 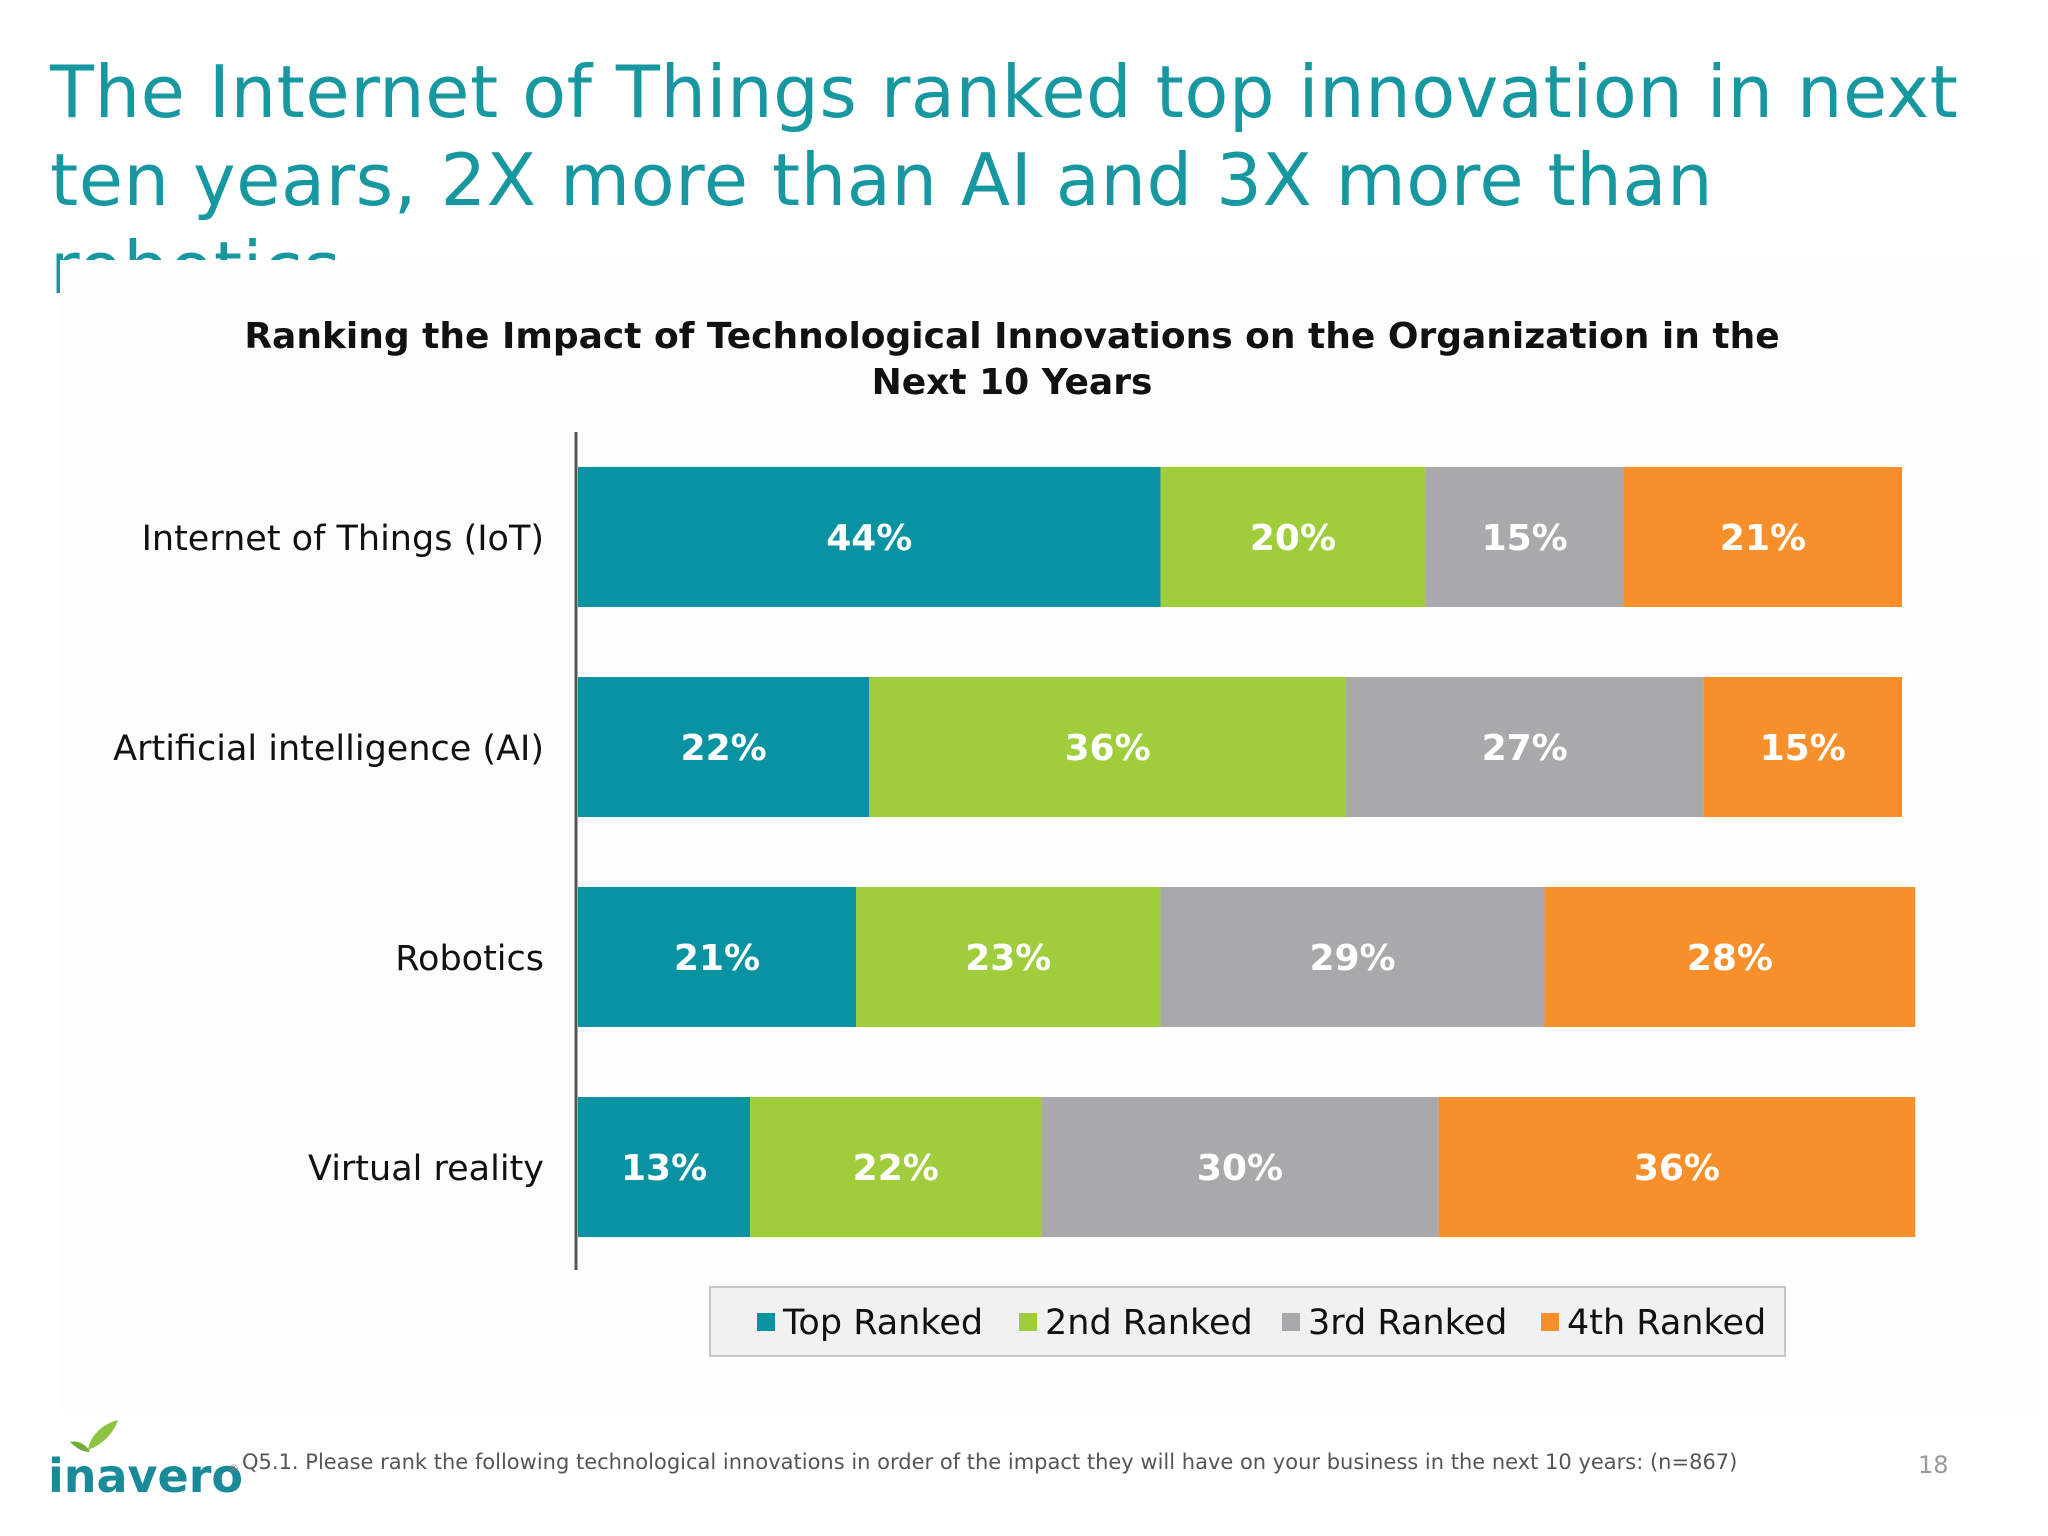 What do you see at coordinates (233, 1468) in the screenshot?
I see `logo-registered-mark: ®` at bounding box center [233, 1468].